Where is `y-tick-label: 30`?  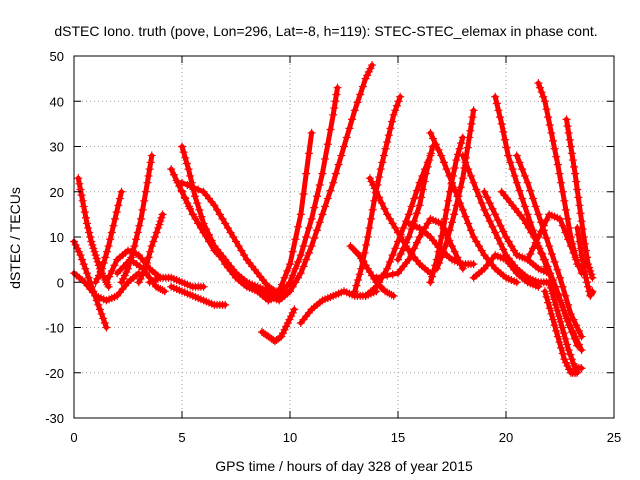
y-tick-label: 30 is located at coordinates (57, 147).